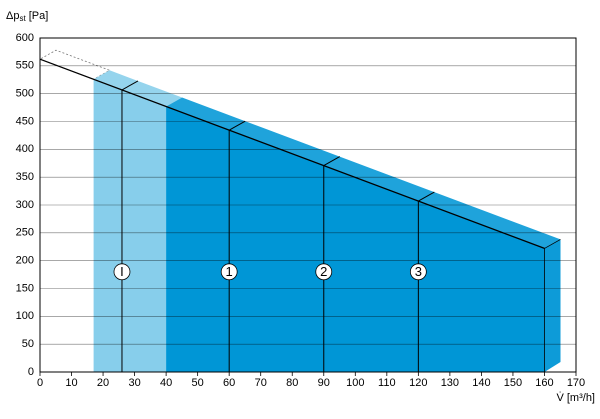  I want to click on y-tick-label: 500, so click(25, 94).